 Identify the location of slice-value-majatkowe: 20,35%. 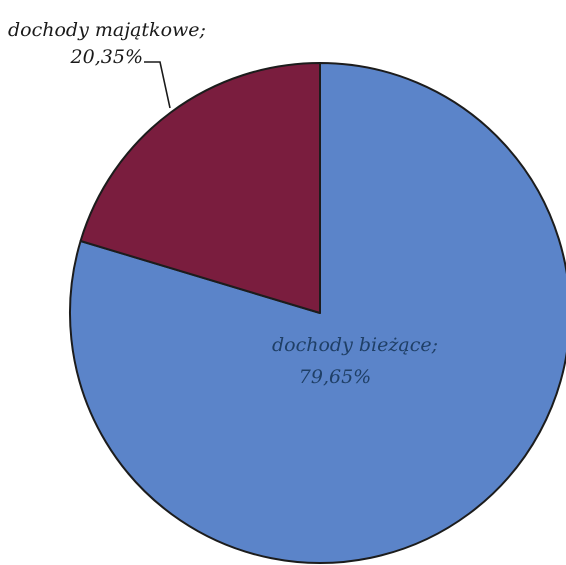
(106, 57).